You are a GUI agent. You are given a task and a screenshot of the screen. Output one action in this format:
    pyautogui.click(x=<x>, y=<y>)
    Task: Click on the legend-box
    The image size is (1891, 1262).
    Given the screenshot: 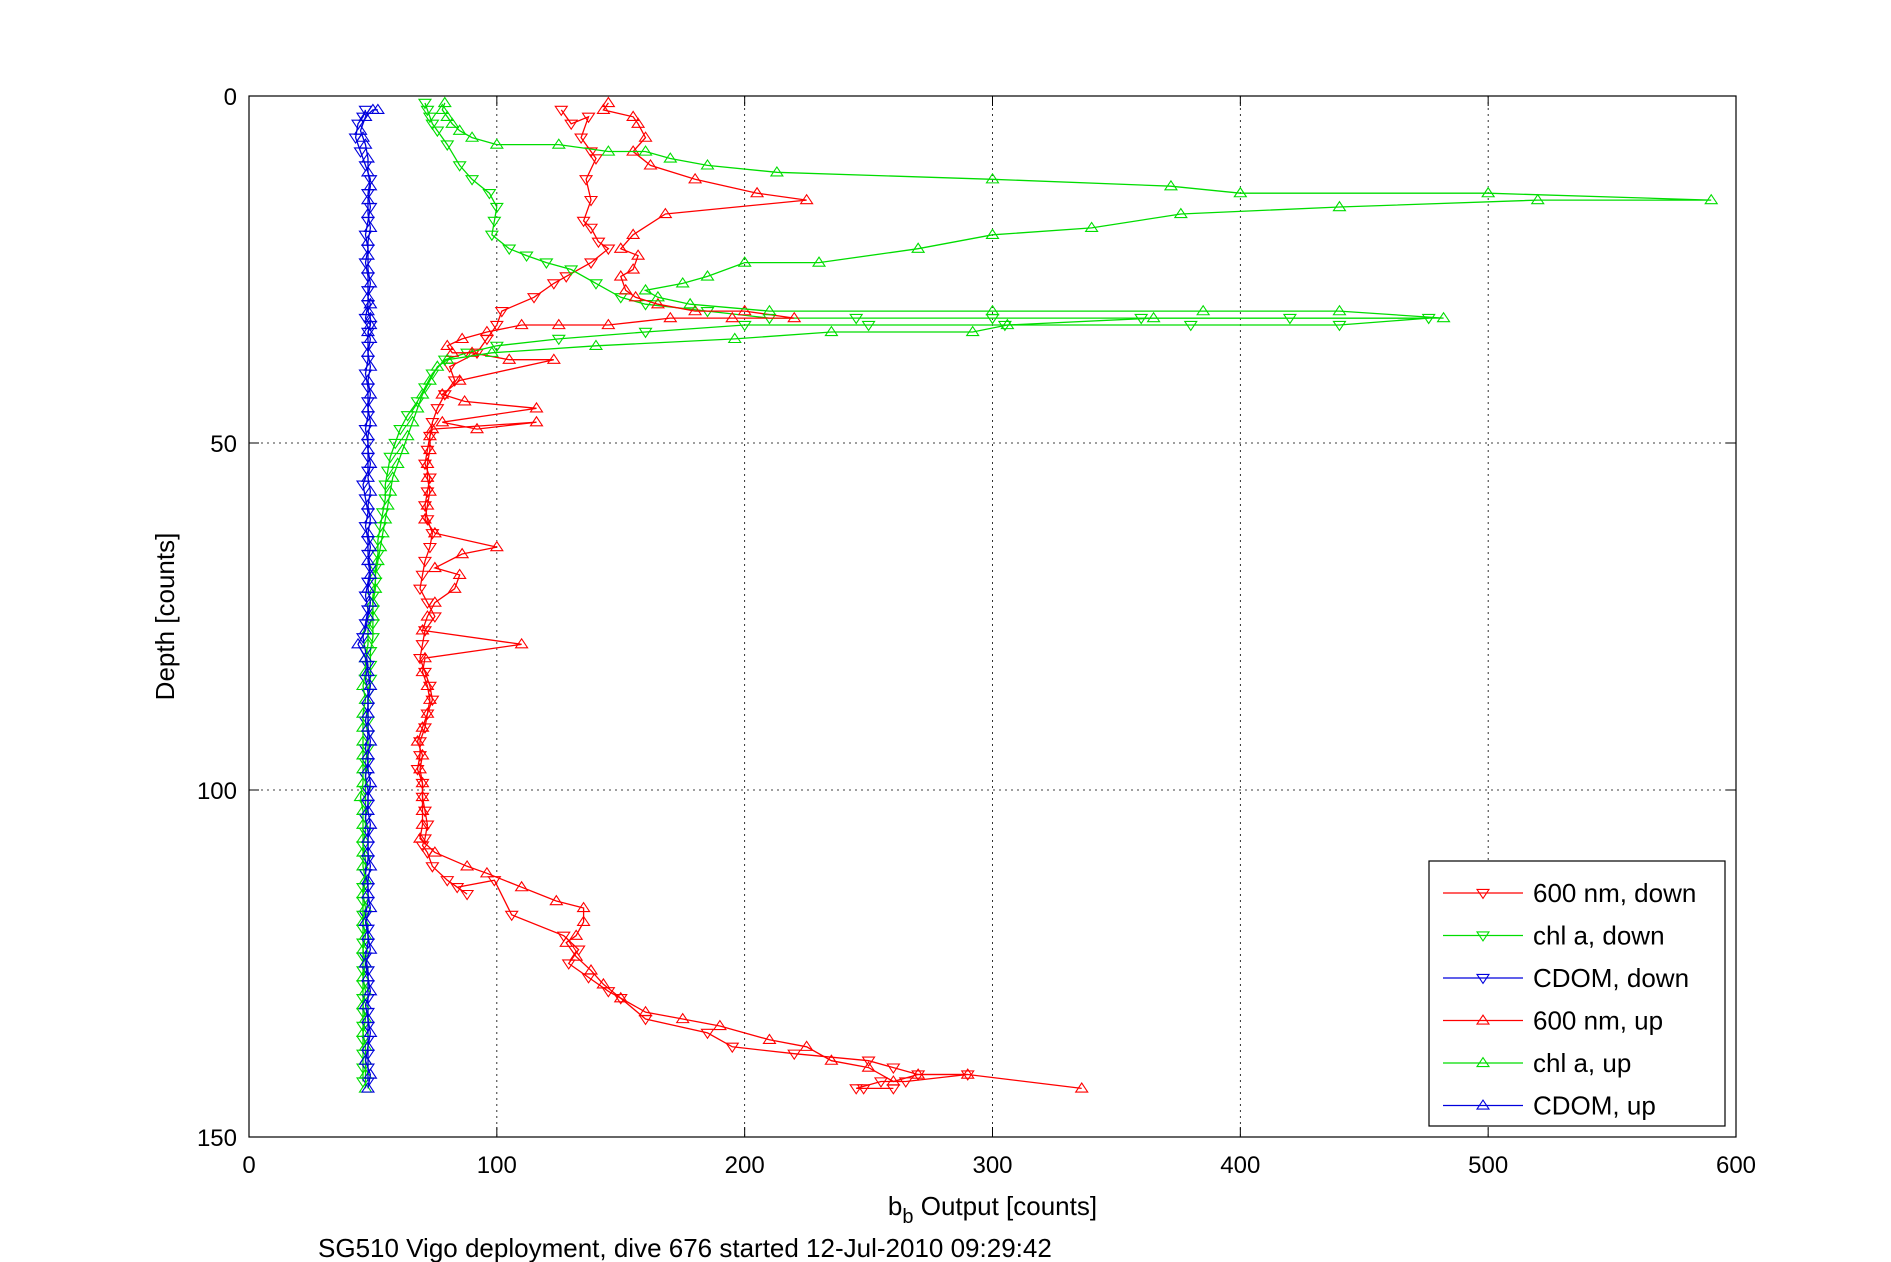 What is the action you would take?
    pyautogui.click(x=1577, y=993)
    